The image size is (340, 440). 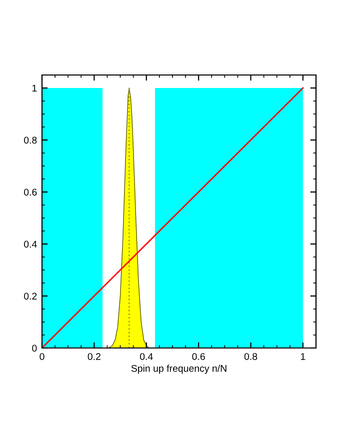 What do you see at coordinates (34, 88) in the screenshot?
I see `y-tick-label: 1` at bounding box center [34, 88].